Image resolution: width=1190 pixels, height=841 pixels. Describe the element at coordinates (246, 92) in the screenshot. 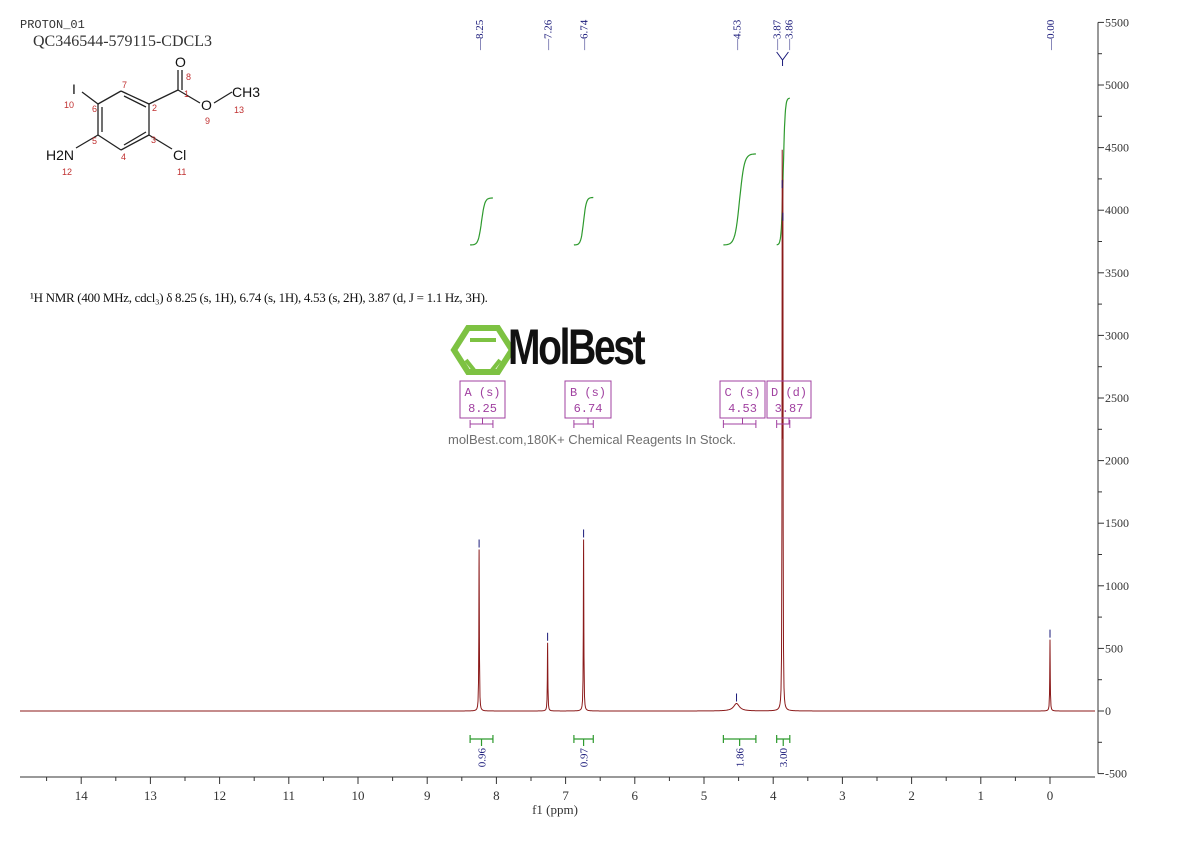

I see `atom-ch3: CH3` at that location.